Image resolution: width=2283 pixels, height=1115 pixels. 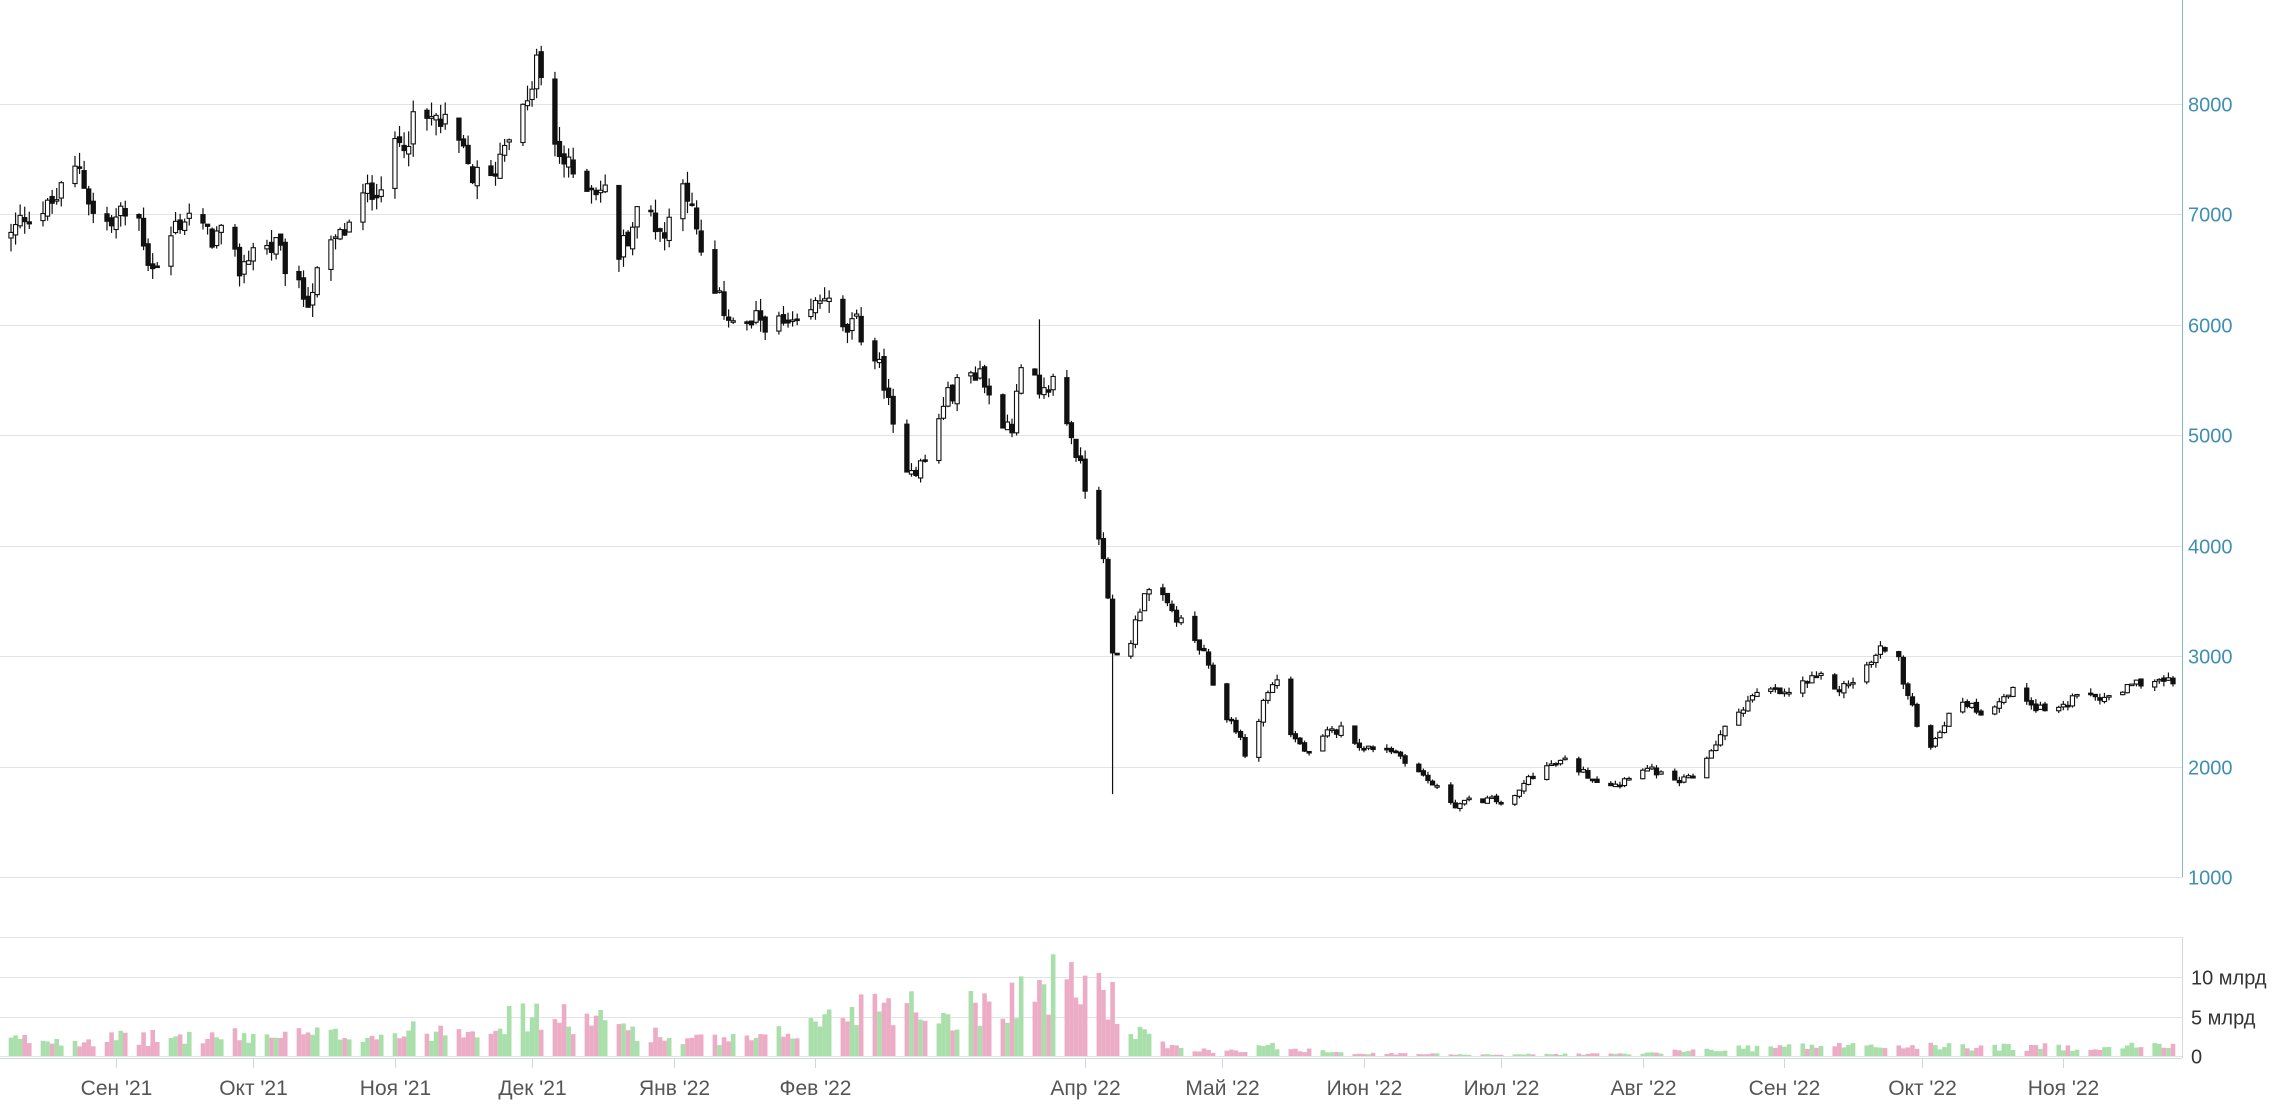 I want to click on x-tick-label: Окт '21, so click(x=253, y=1088).